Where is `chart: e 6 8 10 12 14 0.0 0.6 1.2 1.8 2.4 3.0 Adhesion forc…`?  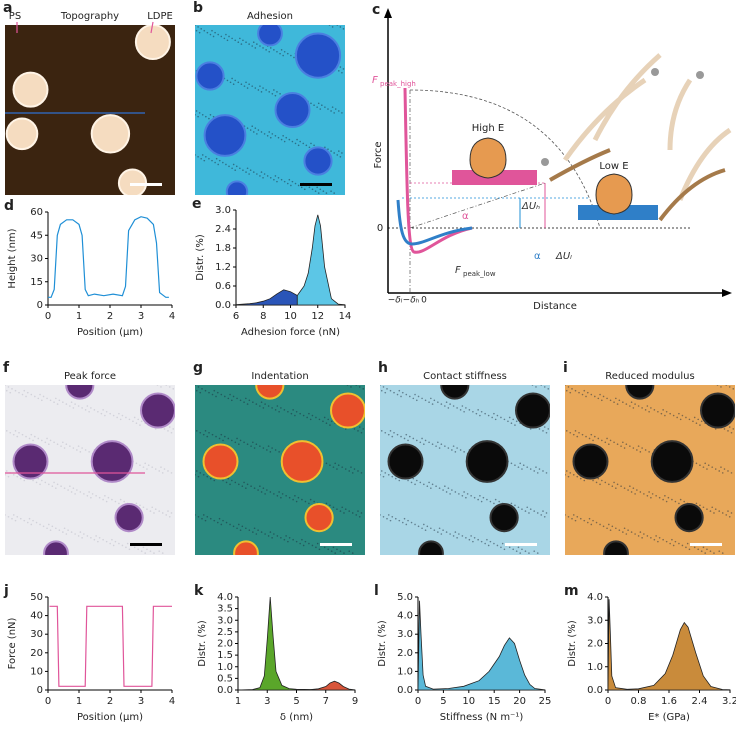
chart: e 6 8 10 12 14 0.0 0.6 1.2 1.8 2.4 3.0 Adhesion forc… is located at coordinates (271, 267).